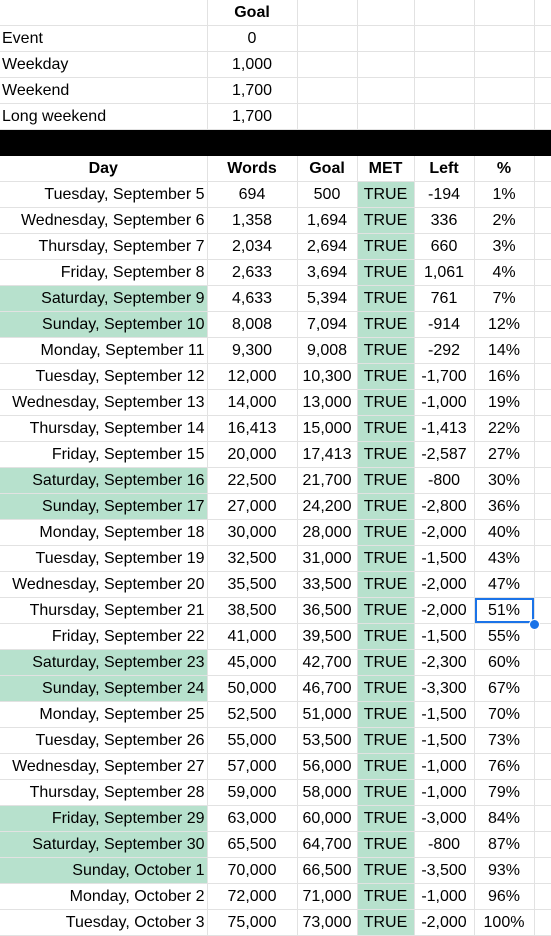 The image size is (551, 936). Describe the element at coordinates (252, 818) in the screenshot. I see `words-cell: 63,000` at that location.